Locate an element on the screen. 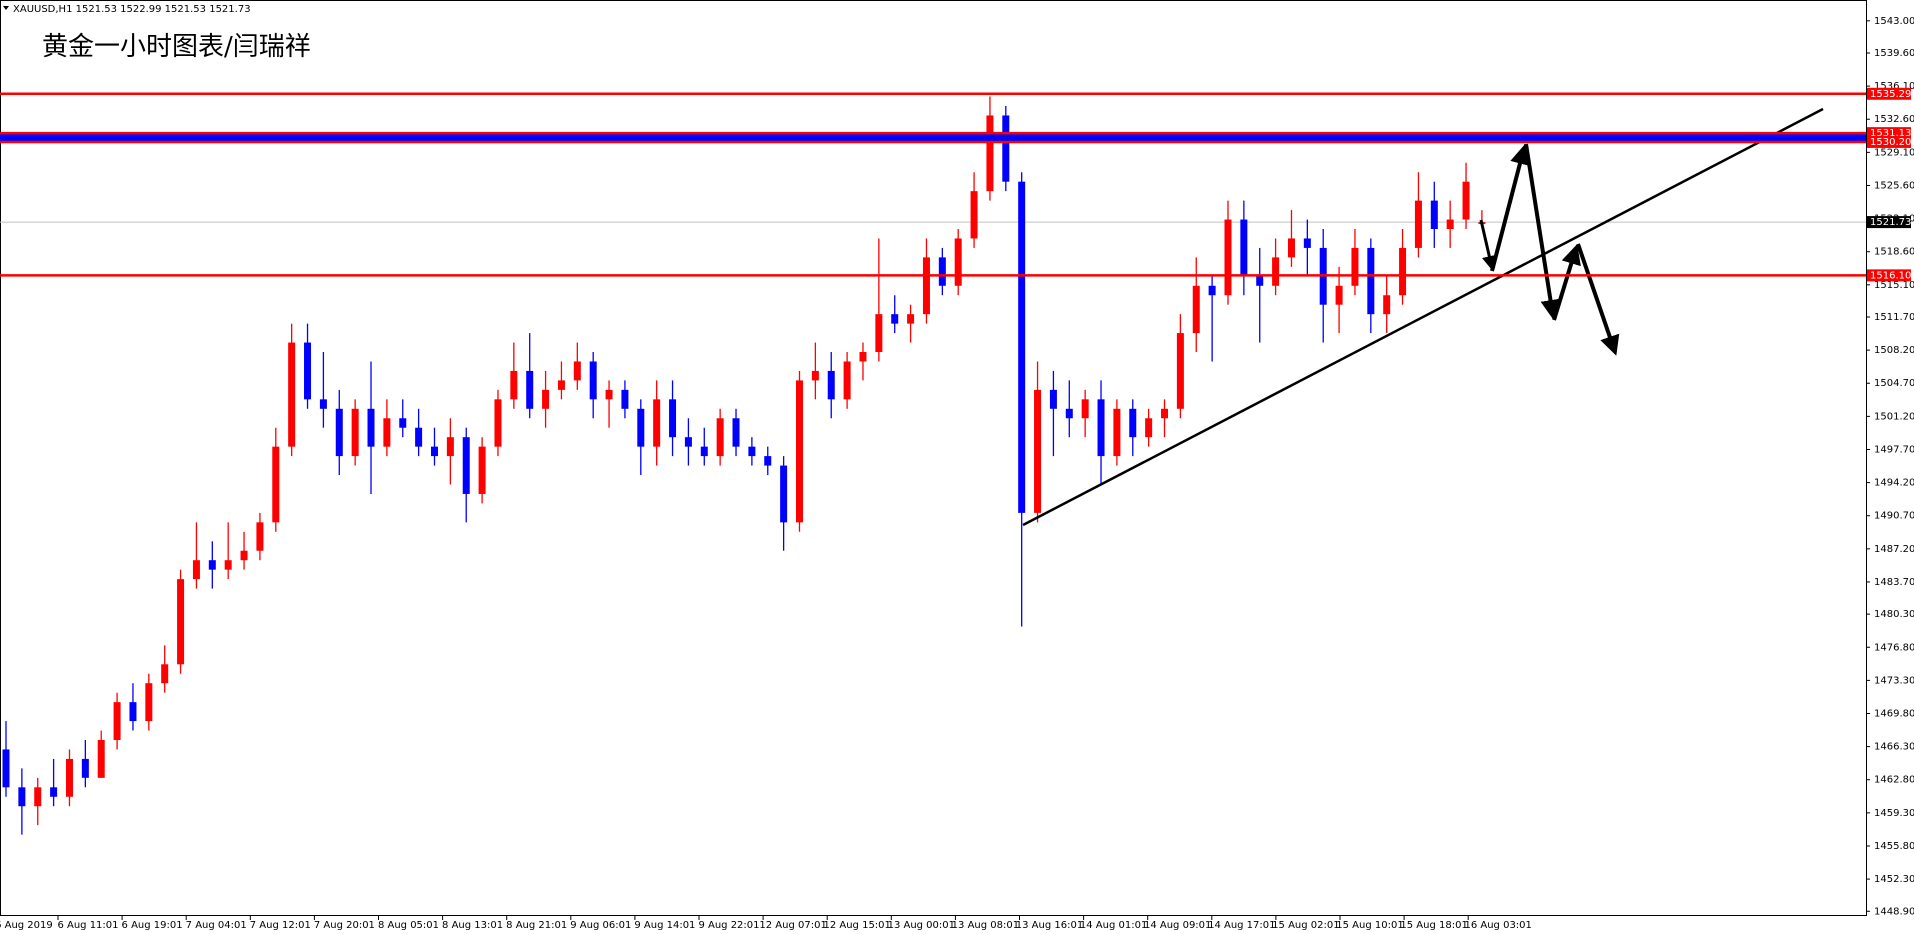  y-tick-label: 1543.00 is located at coordinates (1894, 21).